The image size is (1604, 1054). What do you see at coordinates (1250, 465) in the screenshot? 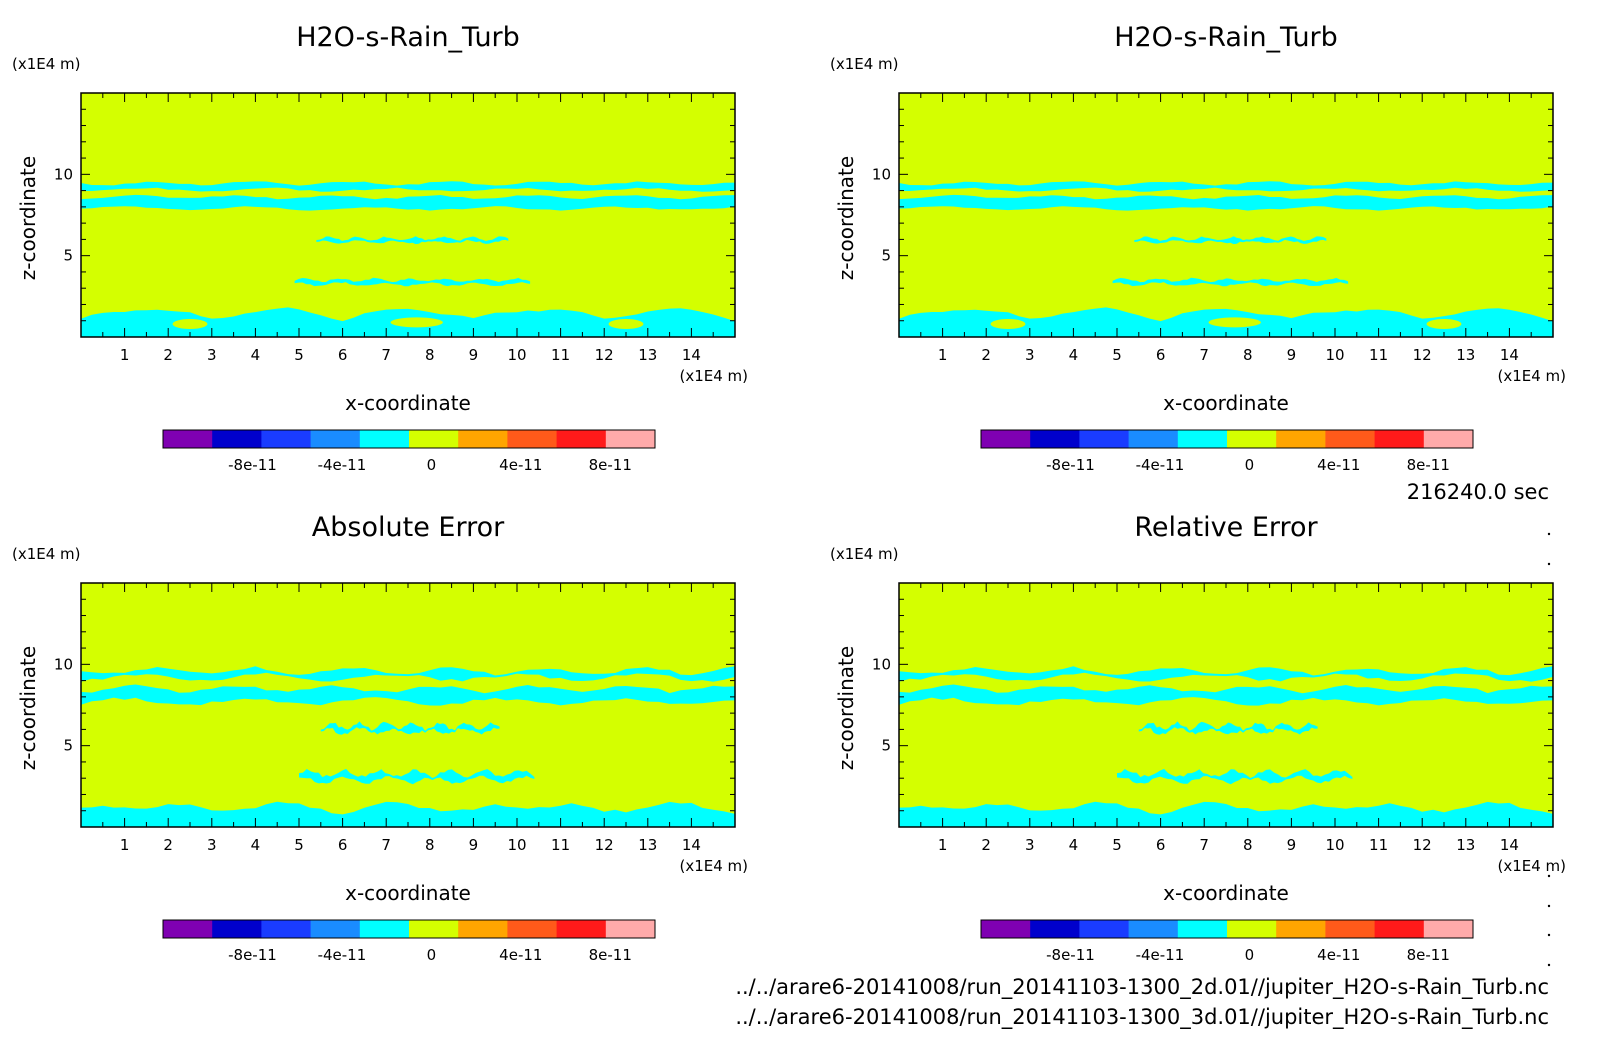
I see `colorbar-tick-label: 0` at bounding box center [1250, 465].